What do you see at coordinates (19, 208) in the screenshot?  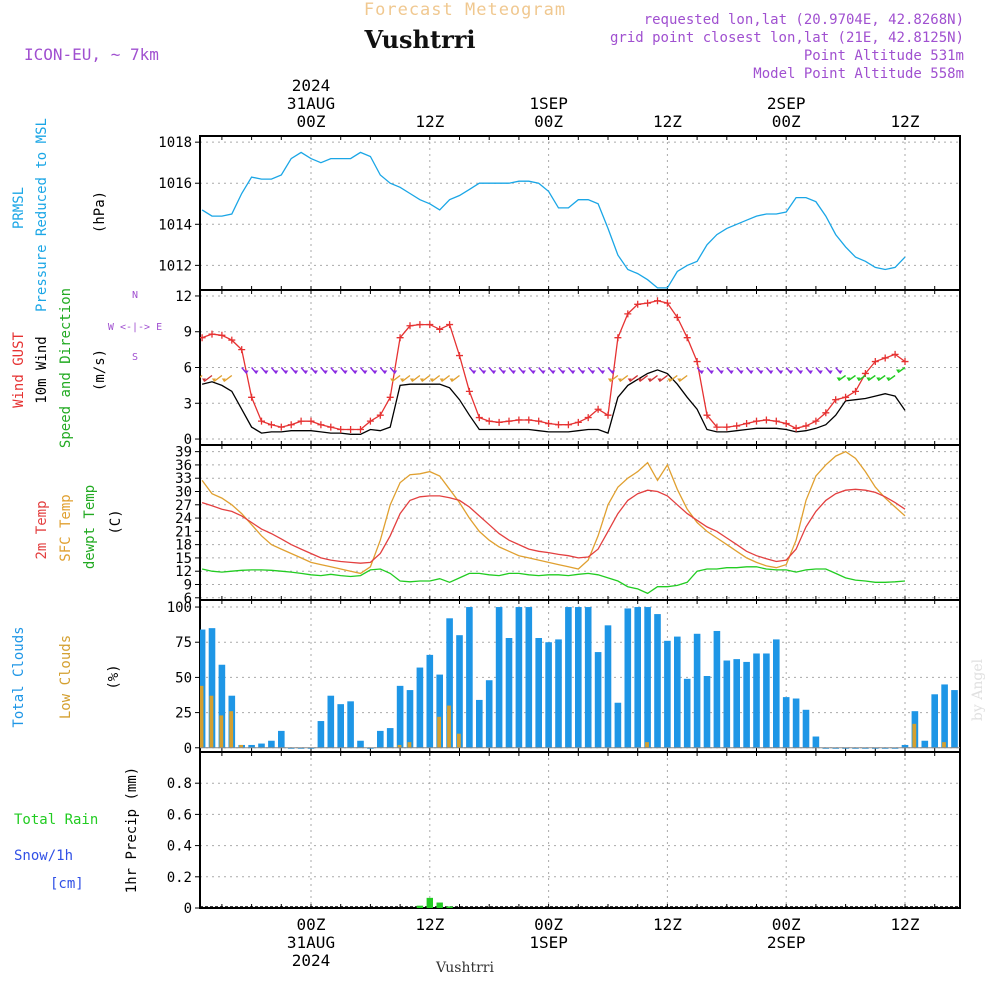 I see `prmsl-label: PRMSL` at bounding box center [19, 208].